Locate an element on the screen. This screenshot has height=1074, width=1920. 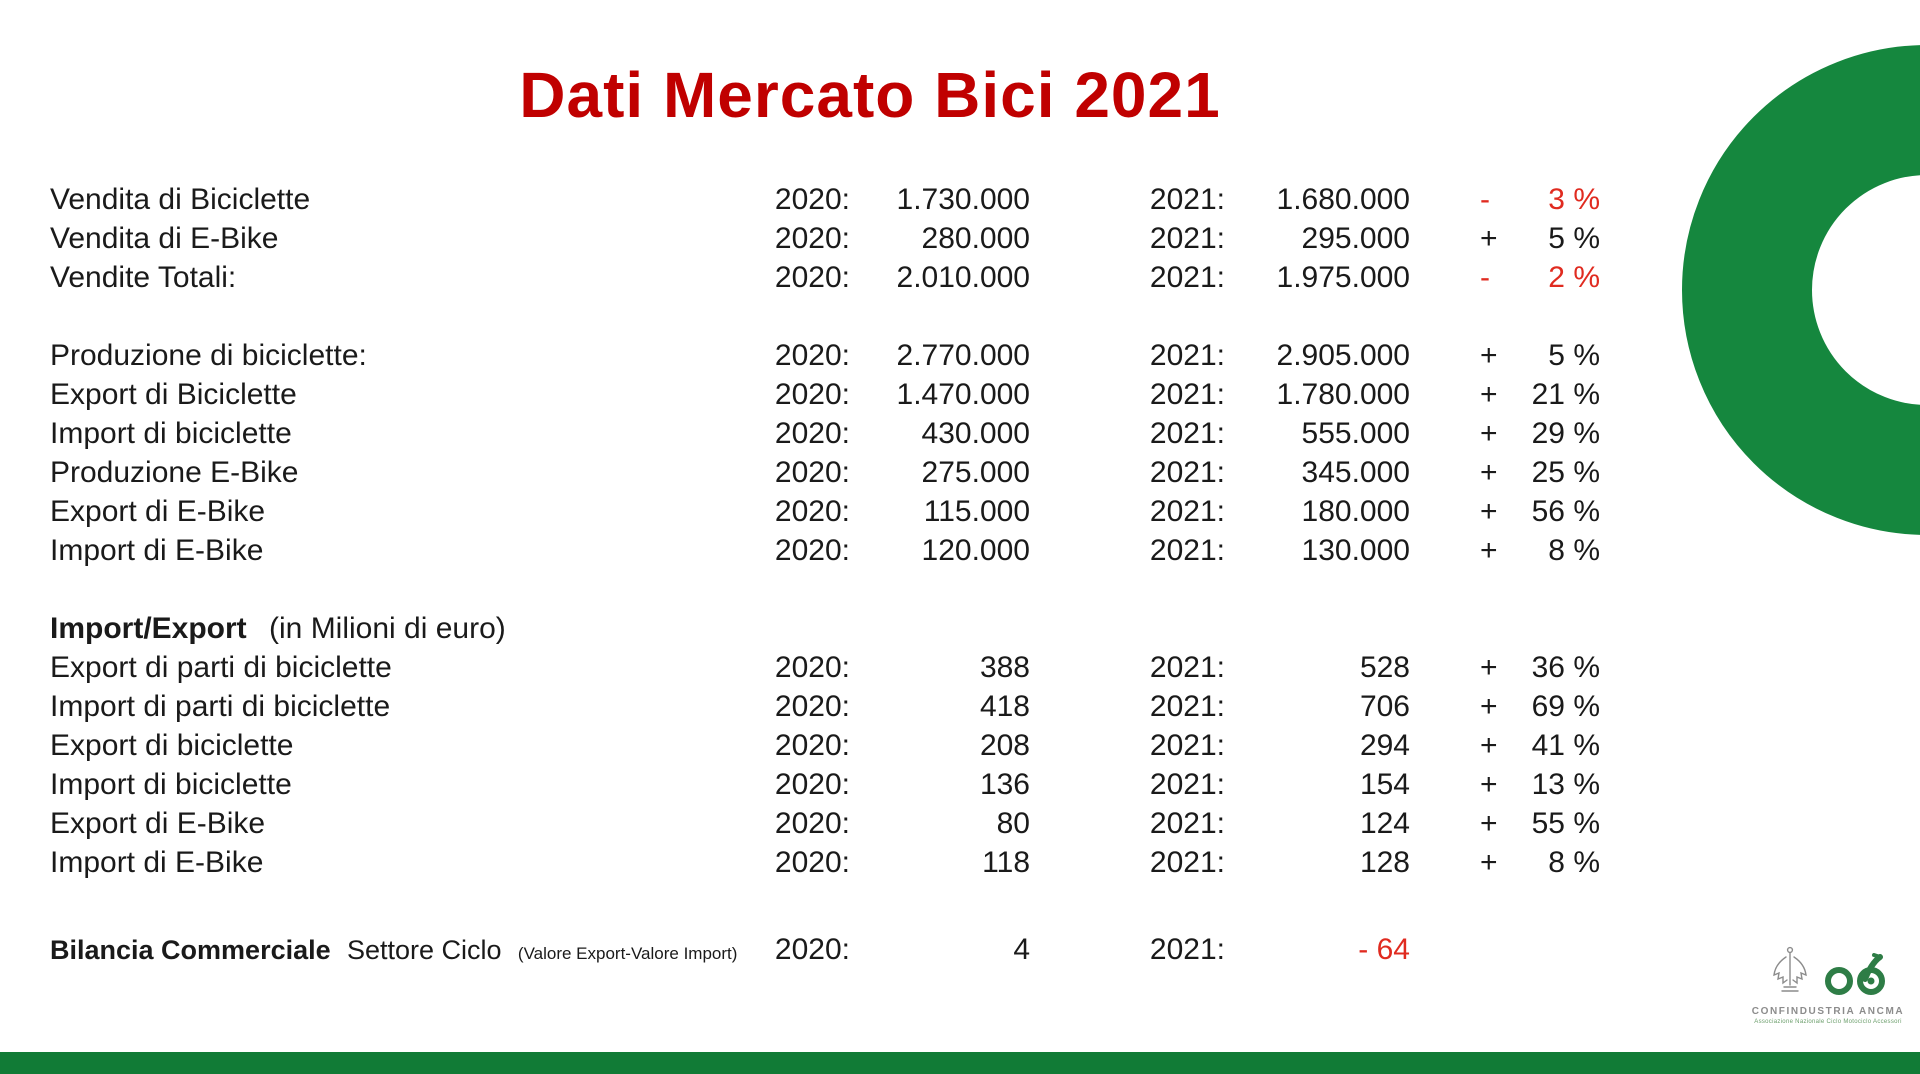
bilancia-label-small: (Valore Export-Valore Import) is located at coordinates (627, 953).